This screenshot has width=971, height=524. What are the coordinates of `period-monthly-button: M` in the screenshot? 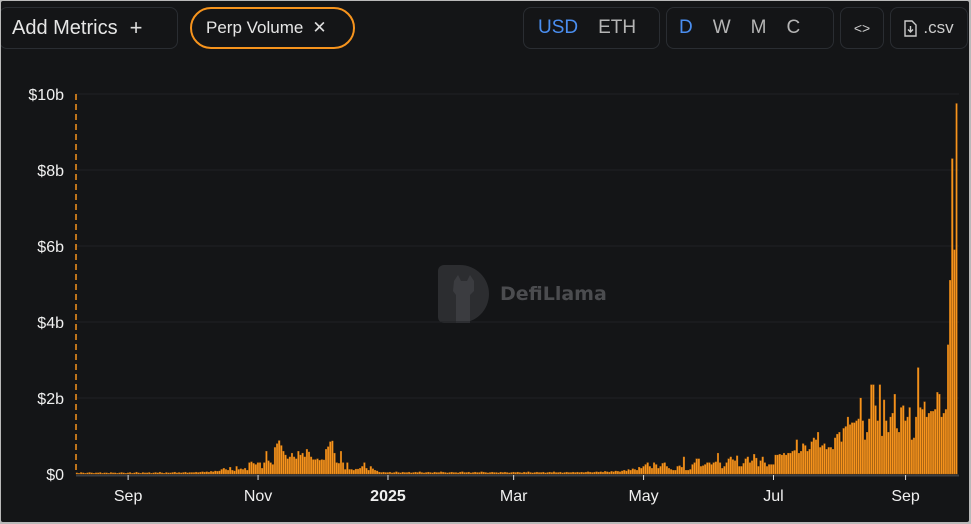 It's located at (758, 27).